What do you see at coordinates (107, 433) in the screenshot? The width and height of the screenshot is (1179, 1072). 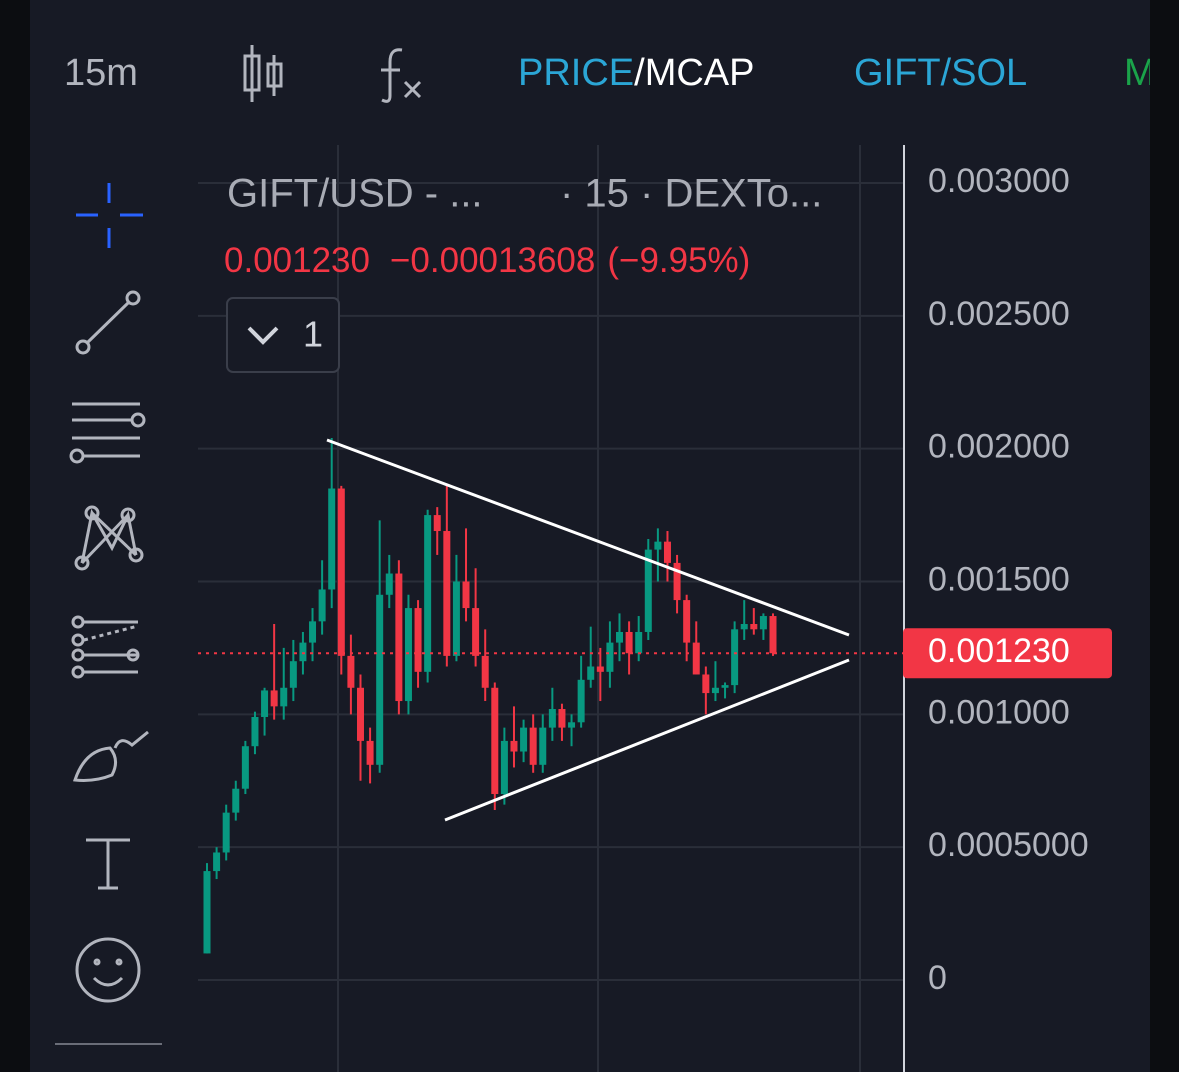 I see `fib-tool` at bounding box center [107, 433].